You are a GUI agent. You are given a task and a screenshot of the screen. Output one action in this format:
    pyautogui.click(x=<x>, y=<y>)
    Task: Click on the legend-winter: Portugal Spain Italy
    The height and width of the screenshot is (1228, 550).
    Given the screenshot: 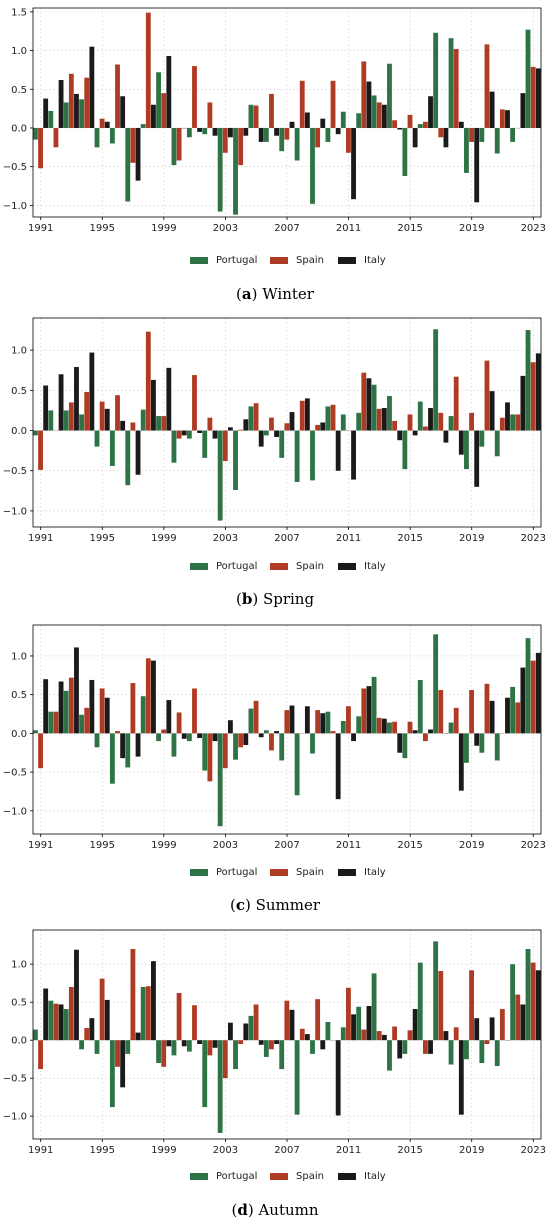 What is the action you would take?
    pyautogui.click(x=275, y=261)
    